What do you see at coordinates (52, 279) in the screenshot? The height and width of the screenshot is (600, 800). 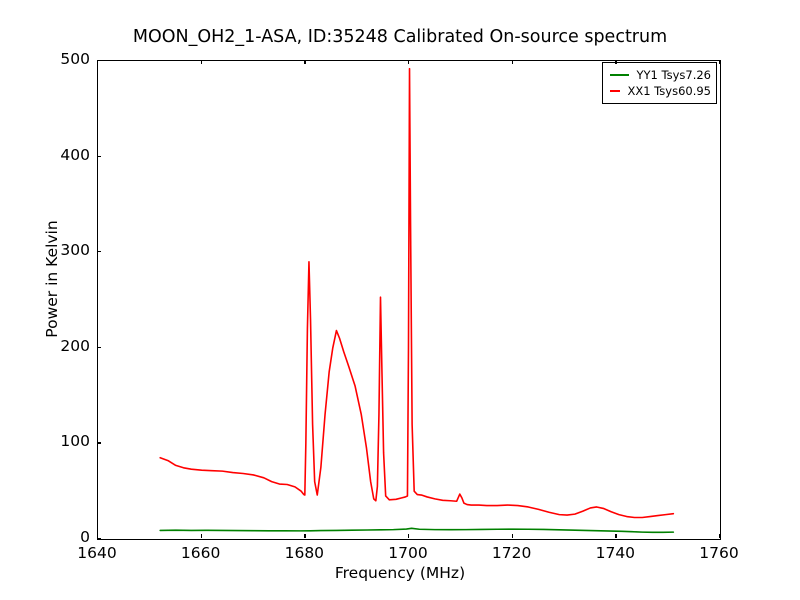 I see `y-axis-title: Power in Kelvin` at bounding box center [52, 279].